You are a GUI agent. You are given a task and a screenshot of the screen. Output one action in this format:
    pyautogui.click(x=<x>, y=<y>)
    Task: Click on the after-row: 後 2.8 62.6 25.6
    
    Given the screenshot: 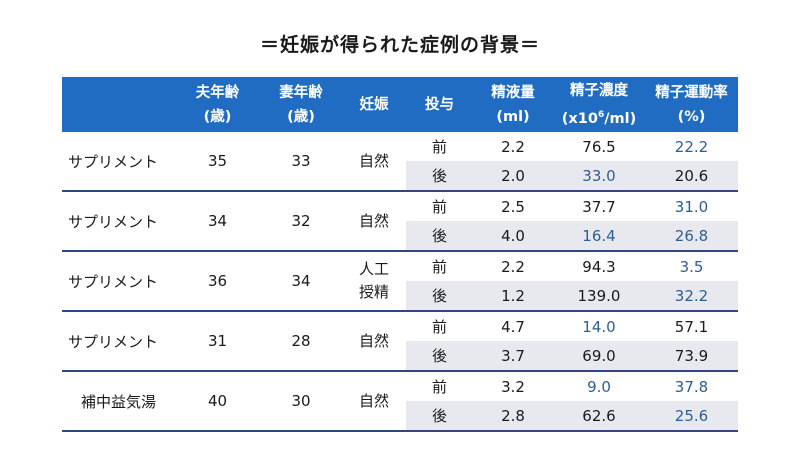 What is the action you would take?
    pyautogui.click(x=572, y=415)
    